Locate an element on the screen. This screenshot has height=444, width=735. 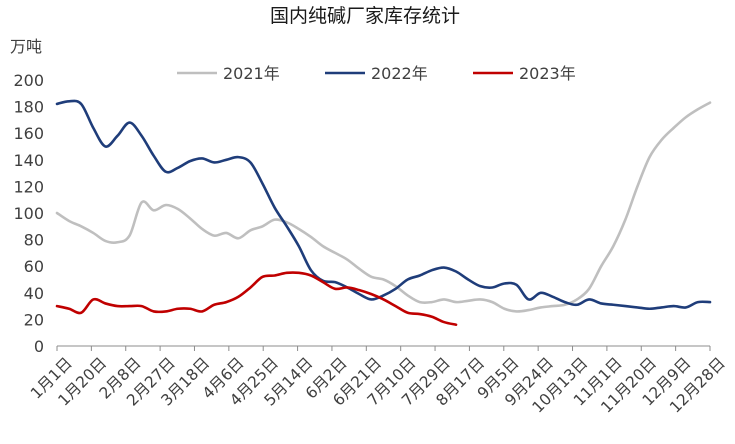
y-axis-unit: 万吨 is located at coordinates (26, 46).